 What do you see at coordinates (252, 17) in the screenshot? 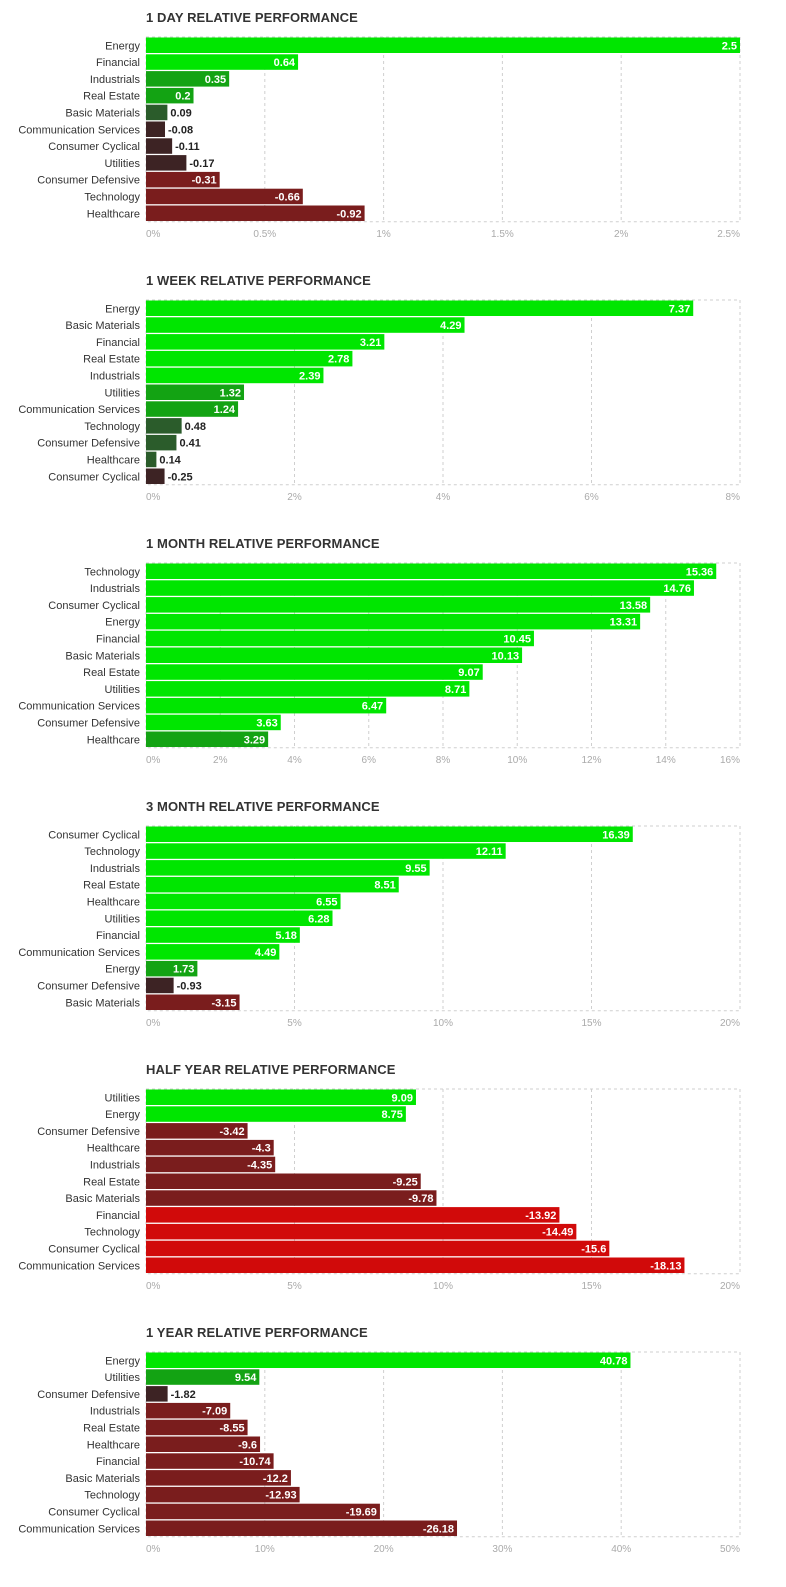
I see `chart-title: 1 DAY RELATIVE PERFORMANCE` at bounding box center [252, 17].